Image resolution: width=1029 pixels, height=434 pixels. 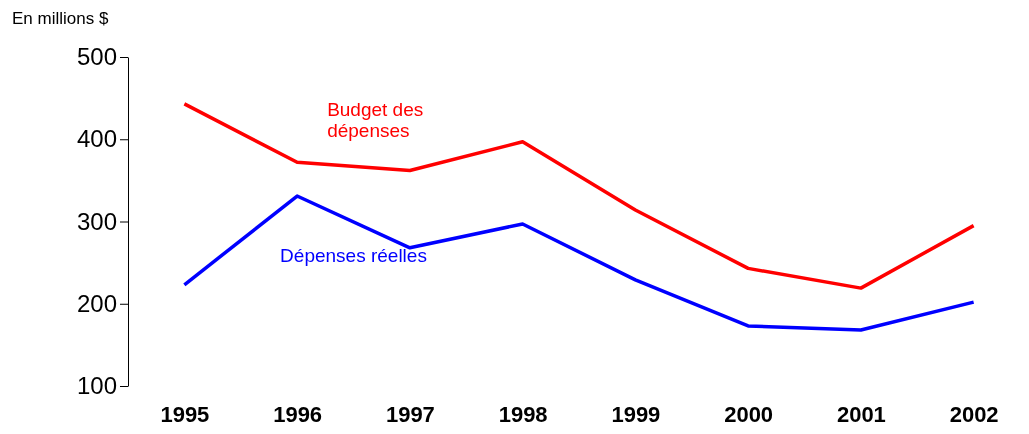 I want to click on x-tick-label: 2001, so click(x=861, y=414).